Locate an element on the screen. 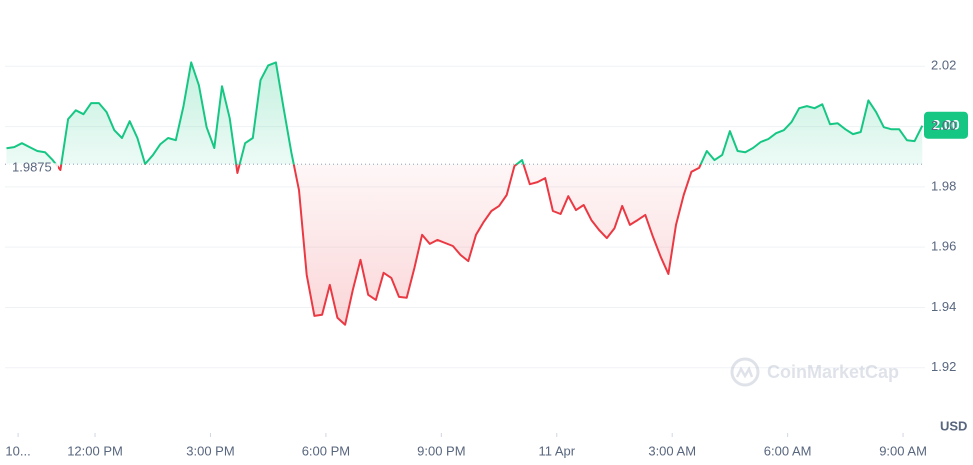  x-tick-label: 9:00 PM is located at coordinates (441, 450).